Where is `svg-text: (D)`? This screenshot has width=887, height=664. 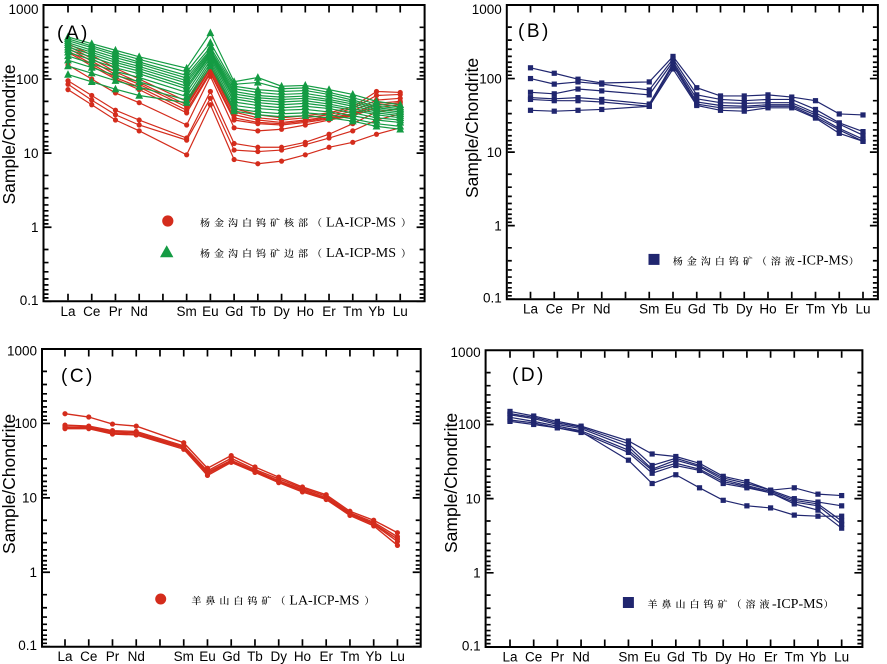
svg-text: (D) is located at coordinates (529, 375).